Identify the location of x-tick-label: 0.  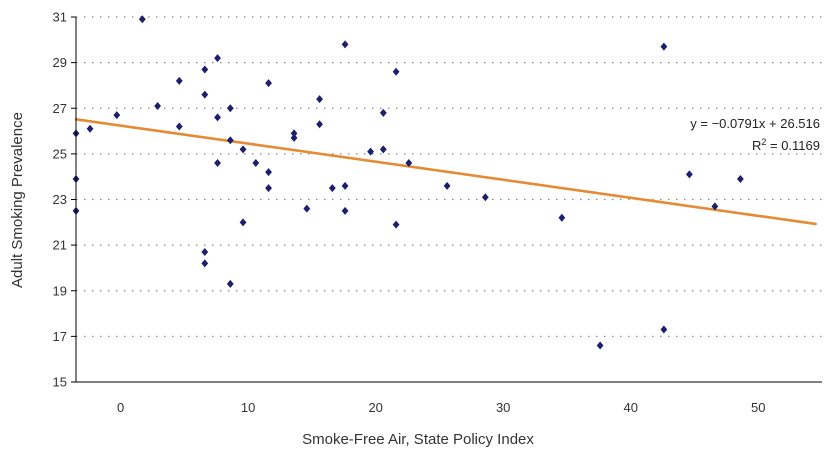
(120, 407).